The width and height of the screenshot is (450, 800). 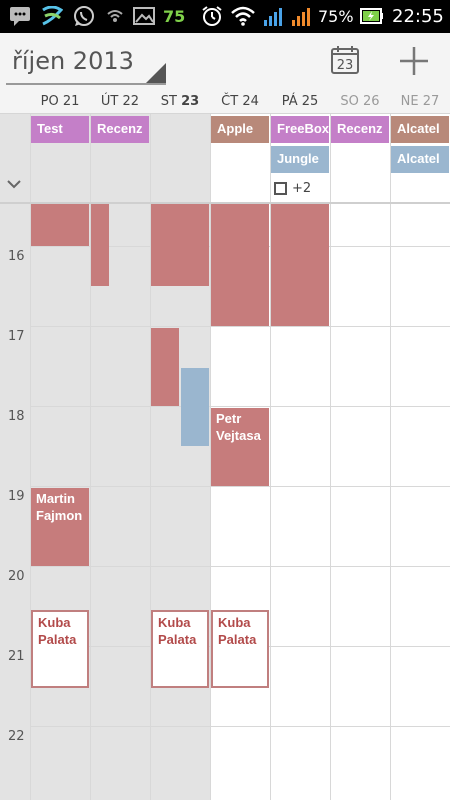 What do you see at coordinates (20, 16) in the screenshot?
I see `messenger-icon` at bounding box center [20, 16].